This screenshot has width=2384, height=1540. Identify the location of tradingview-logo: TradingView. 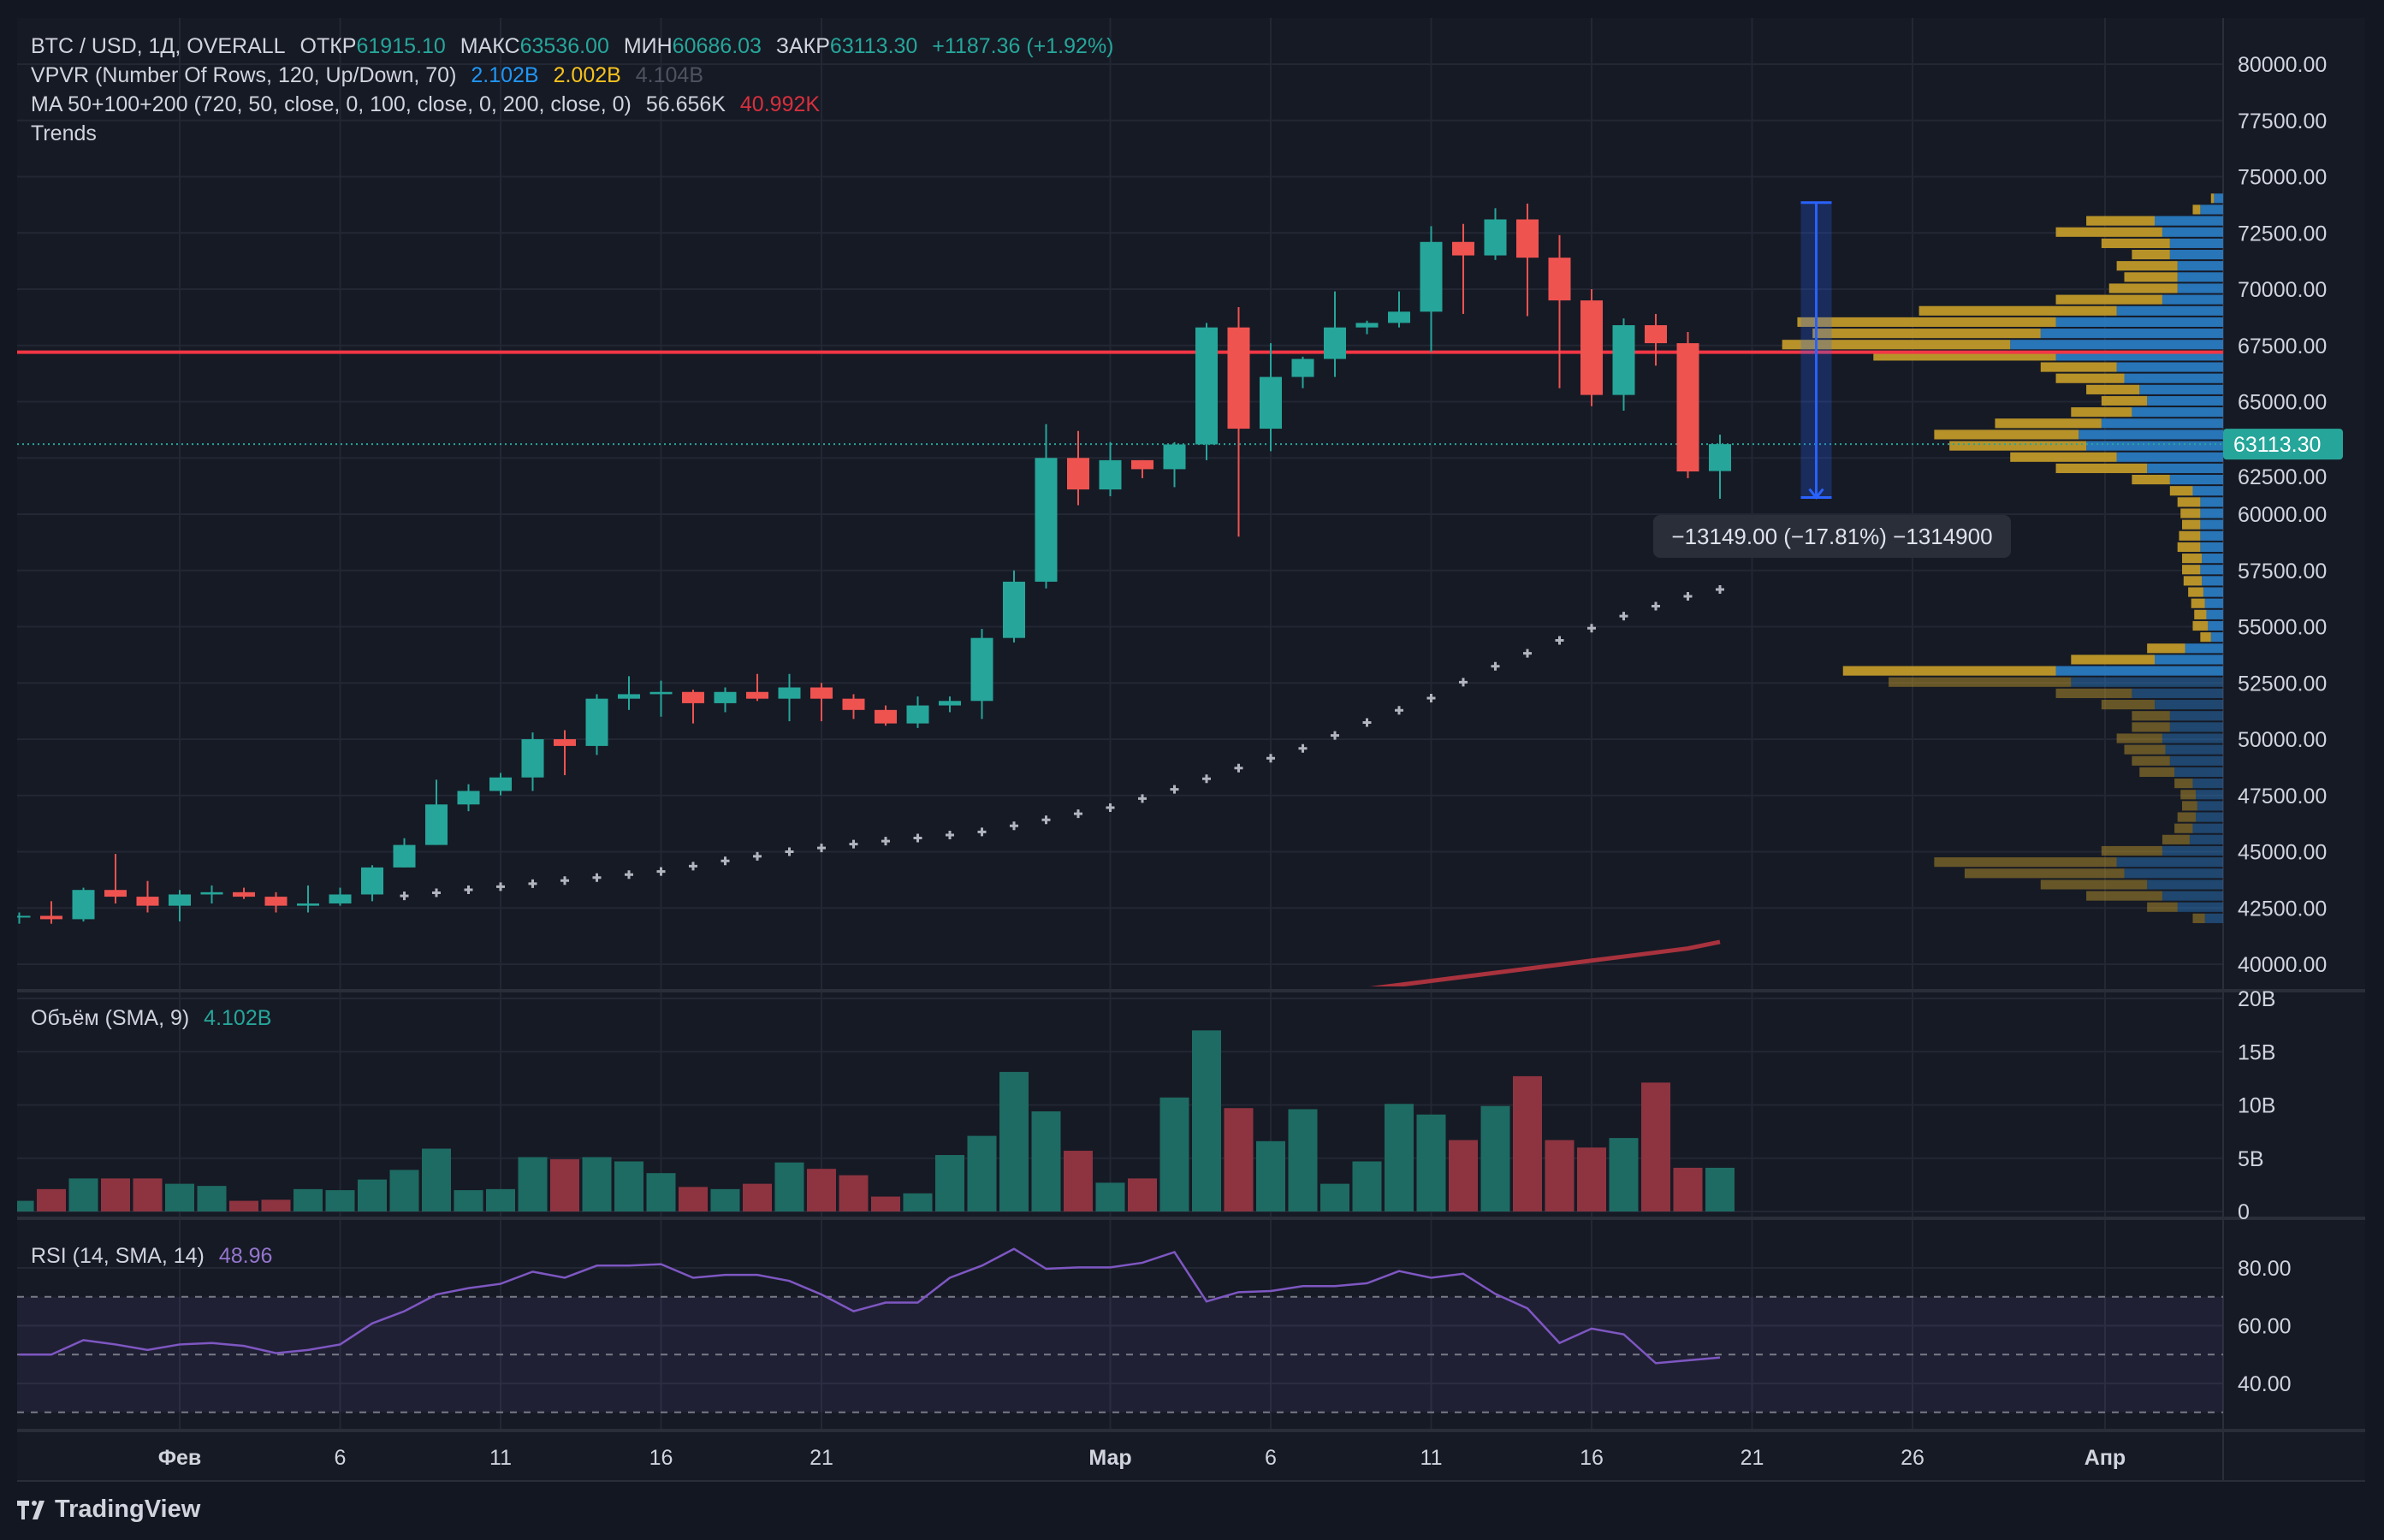
(108, 1510).